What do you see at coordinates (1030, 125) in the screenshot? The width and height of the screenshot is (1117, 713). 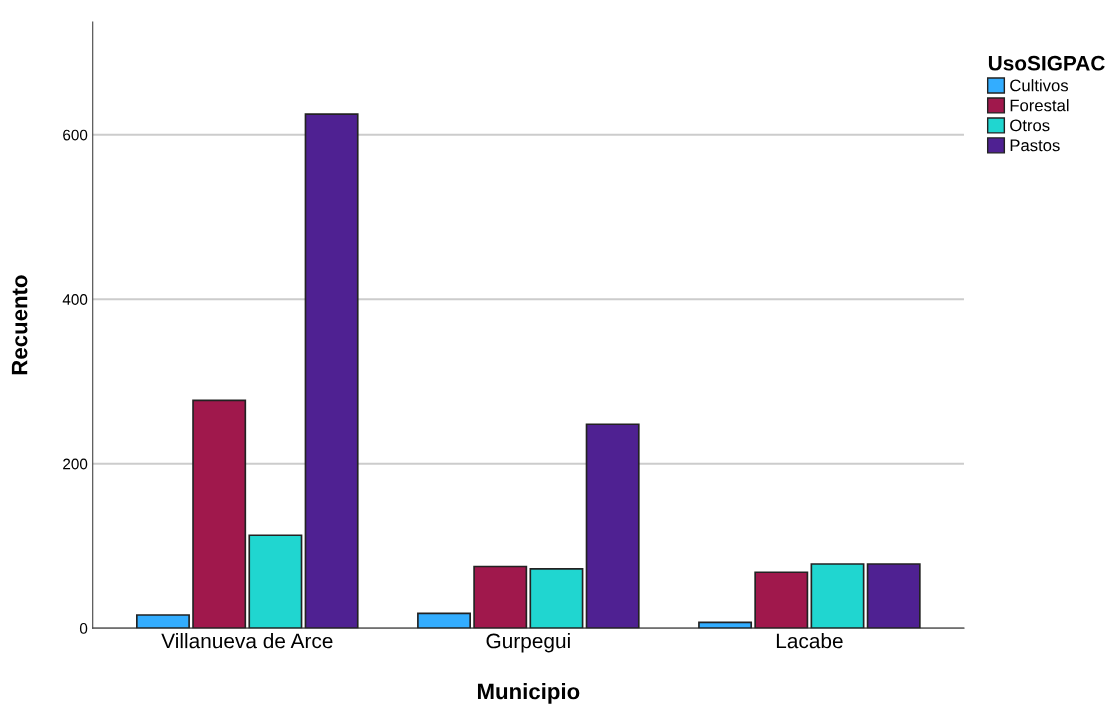 I see `legend-label: Otros` at bounding box center [1030, 125].